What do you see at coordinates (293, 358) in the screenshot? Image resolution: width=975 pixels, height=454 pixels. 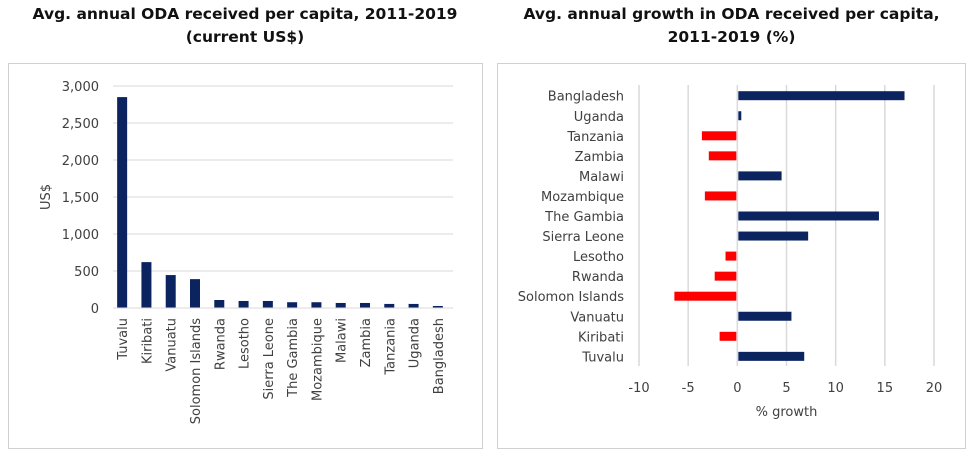 I see `x-tick-label: The Gambia` at bounding box center [293, 358].